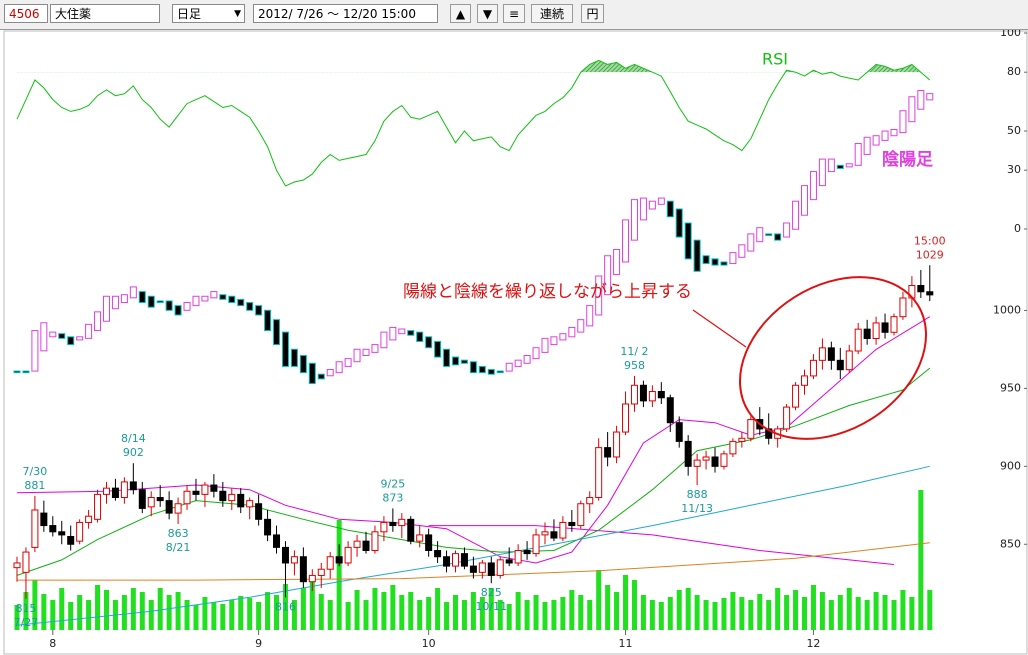  What do you see at coordinates (552, 13) in the screenshot?
I see `continuous-button: 連続` at bounding box center [552, 13].